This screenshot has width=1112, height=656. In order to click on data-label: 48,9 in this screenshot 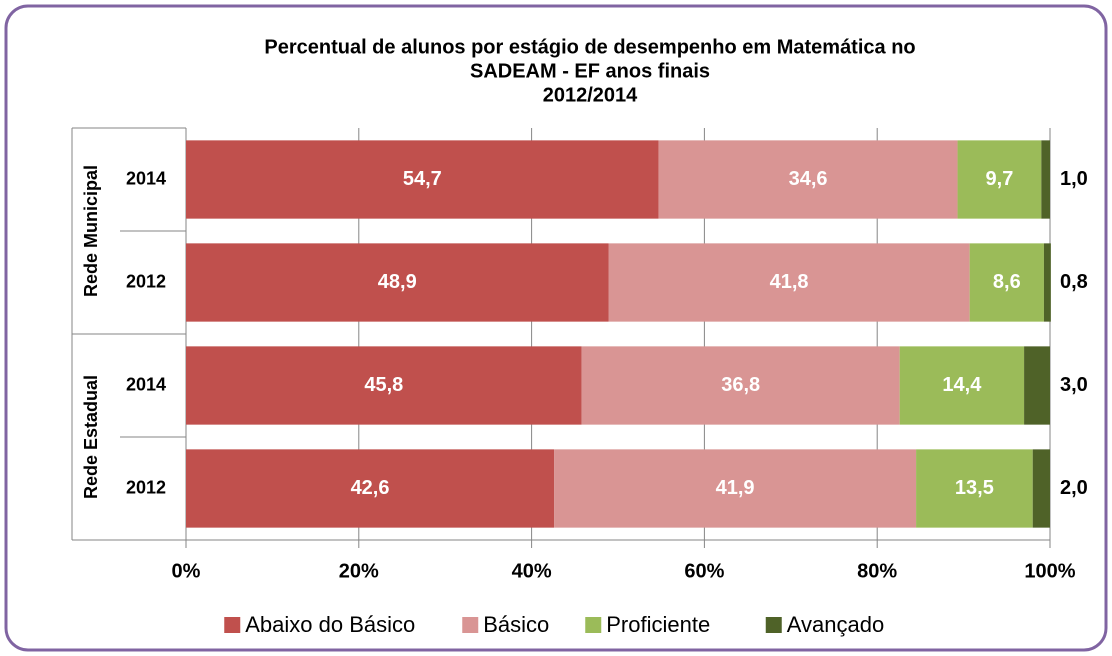, I will do `click(397, 282)`.